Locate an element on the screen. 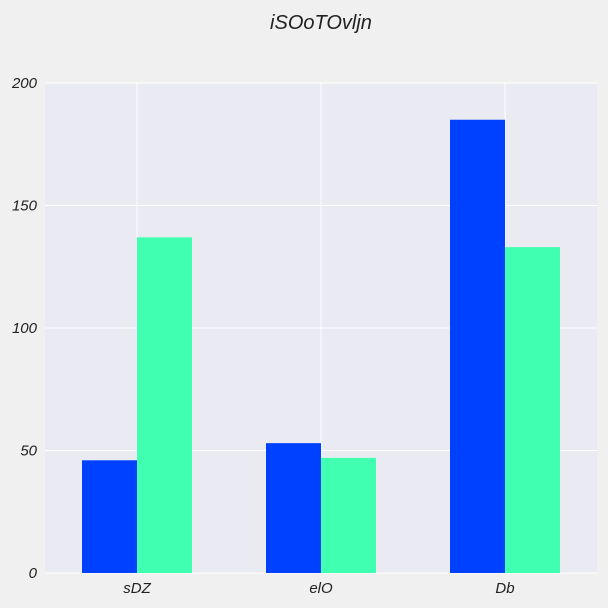  y-tick-label: 100 is located at coordinates (25, 328).